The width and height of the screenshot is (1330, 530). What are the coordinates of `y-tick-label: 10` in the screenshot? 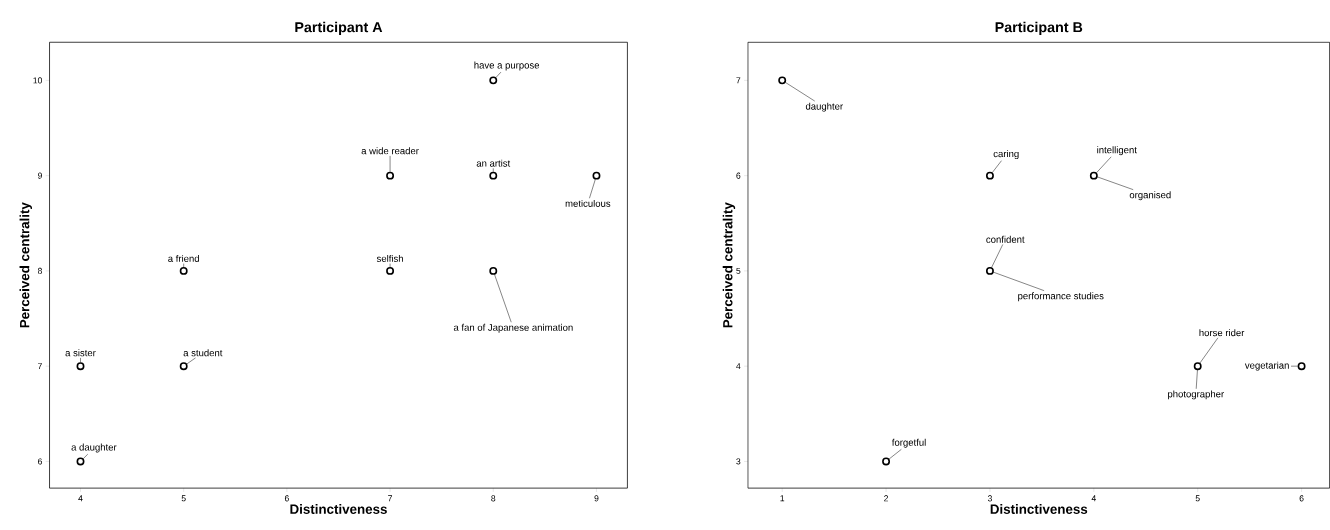 It's located at (38, 80).